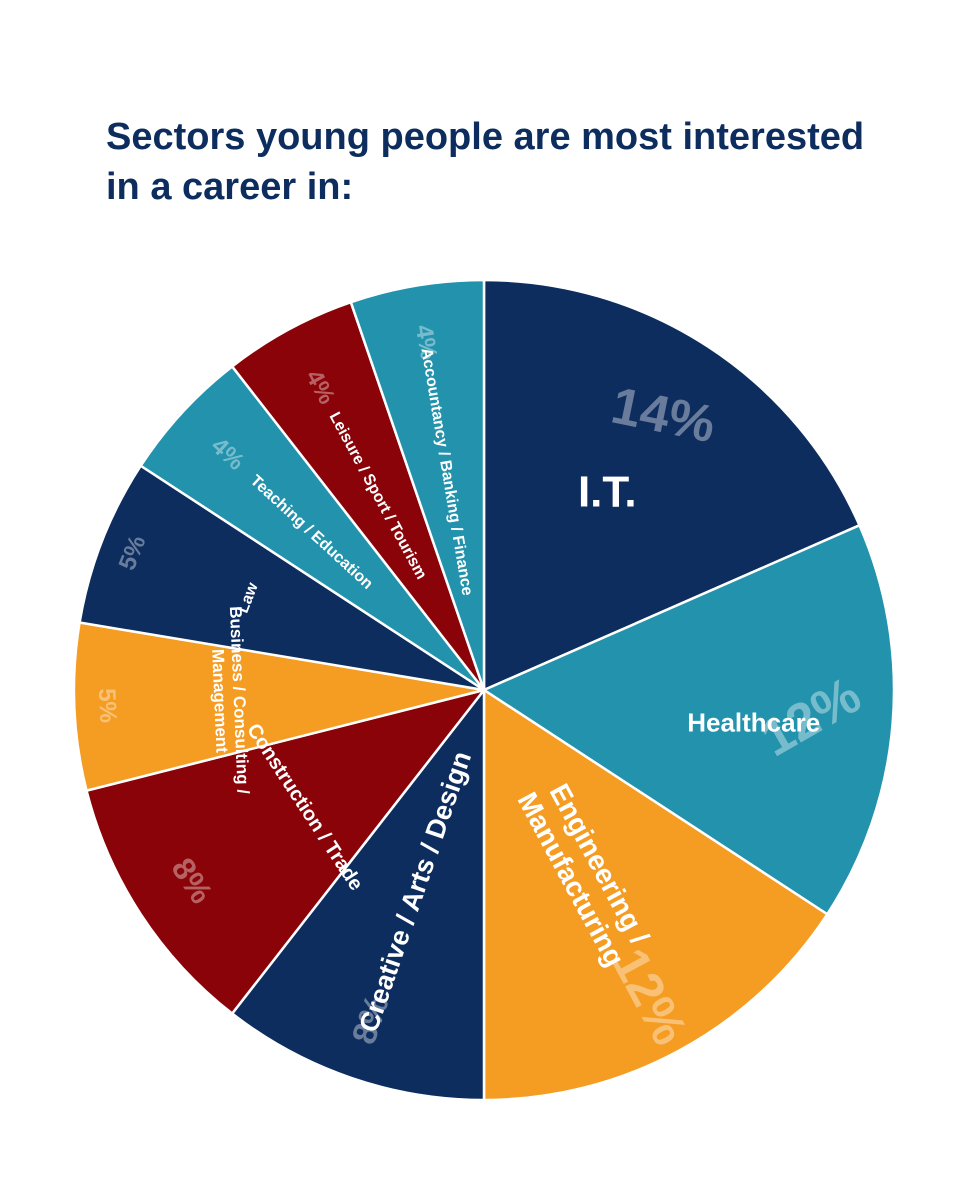  Describe the element at coordinates (358, 894) in the screenshot. I see `pie-slice-creative-arts-design` at that location.